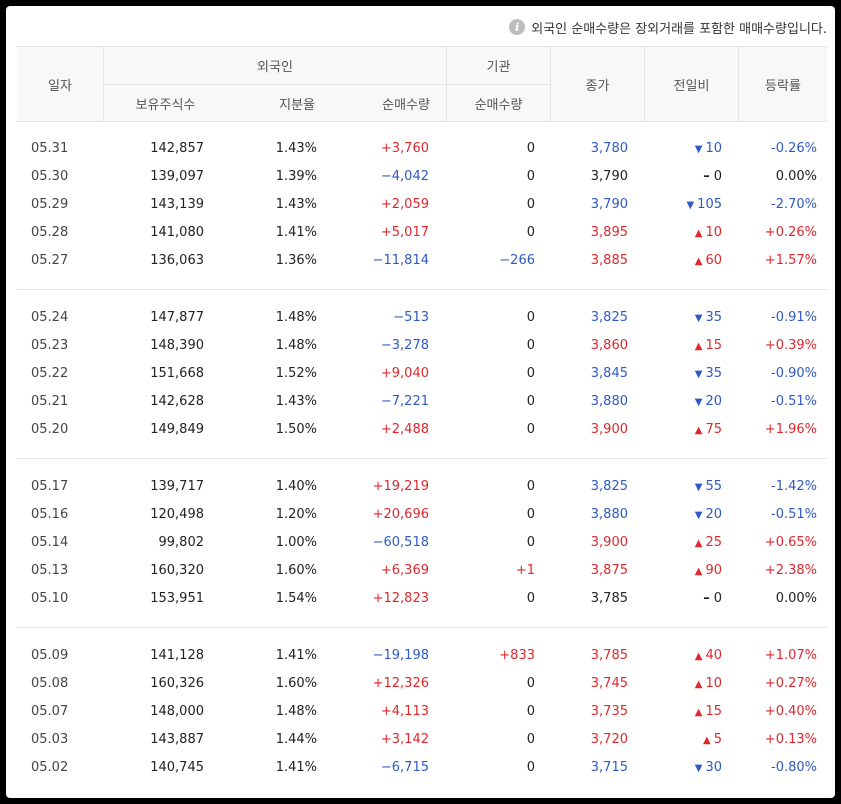  I want to click on table-row: 05.23 148,390 1.48% −3,278 0 3,860 ▲ 15 +0.39%, so click(422, 346).